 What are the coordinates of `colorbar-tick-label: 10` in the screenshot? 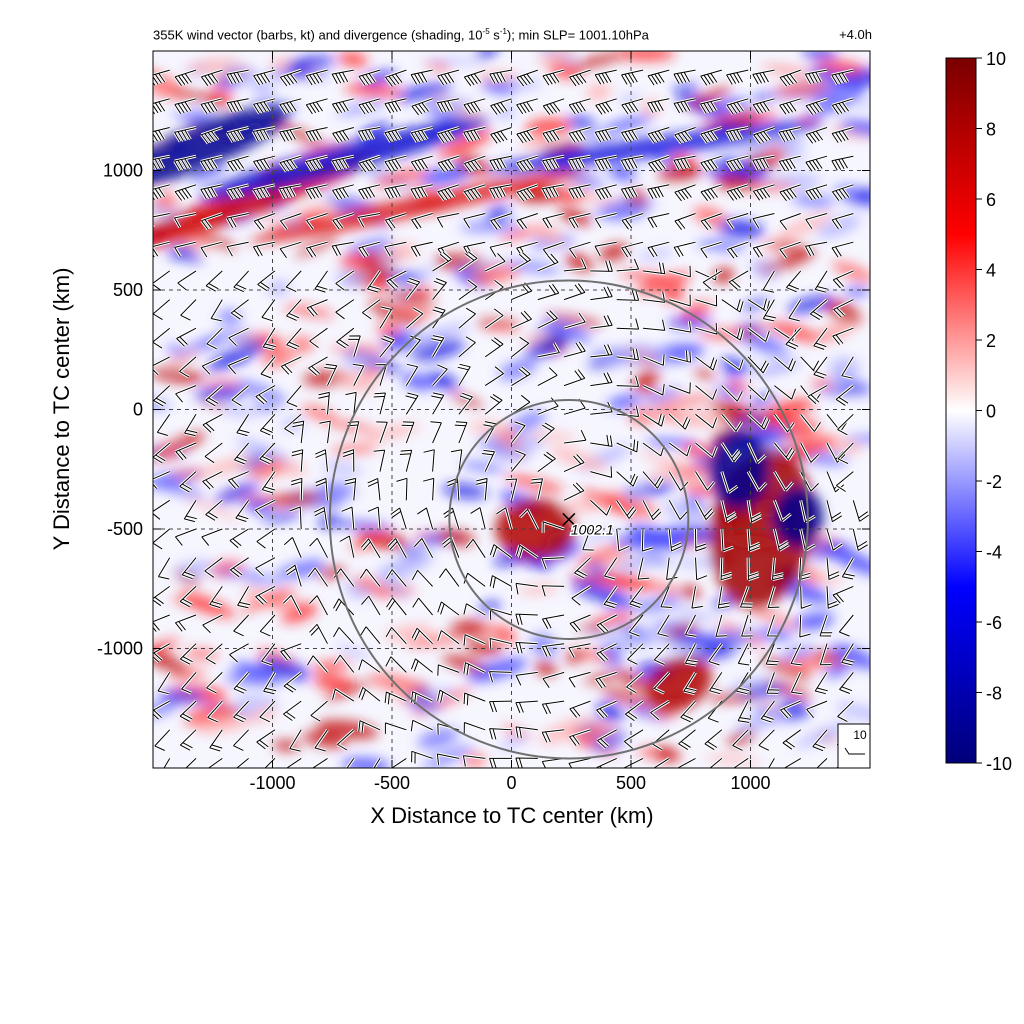 It's located at (996, 59).